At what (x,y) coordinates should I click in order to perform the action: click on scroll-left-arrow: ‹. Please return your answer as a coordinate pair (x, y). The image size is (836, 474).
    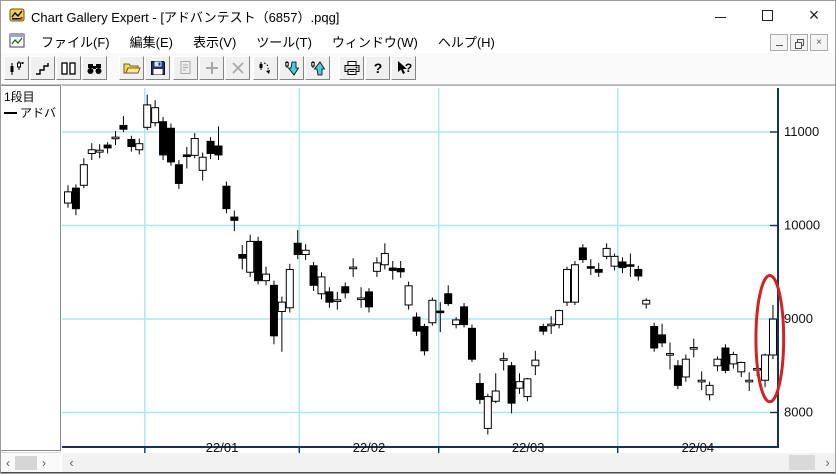
    Looking at the image, I should click on (71, 462).